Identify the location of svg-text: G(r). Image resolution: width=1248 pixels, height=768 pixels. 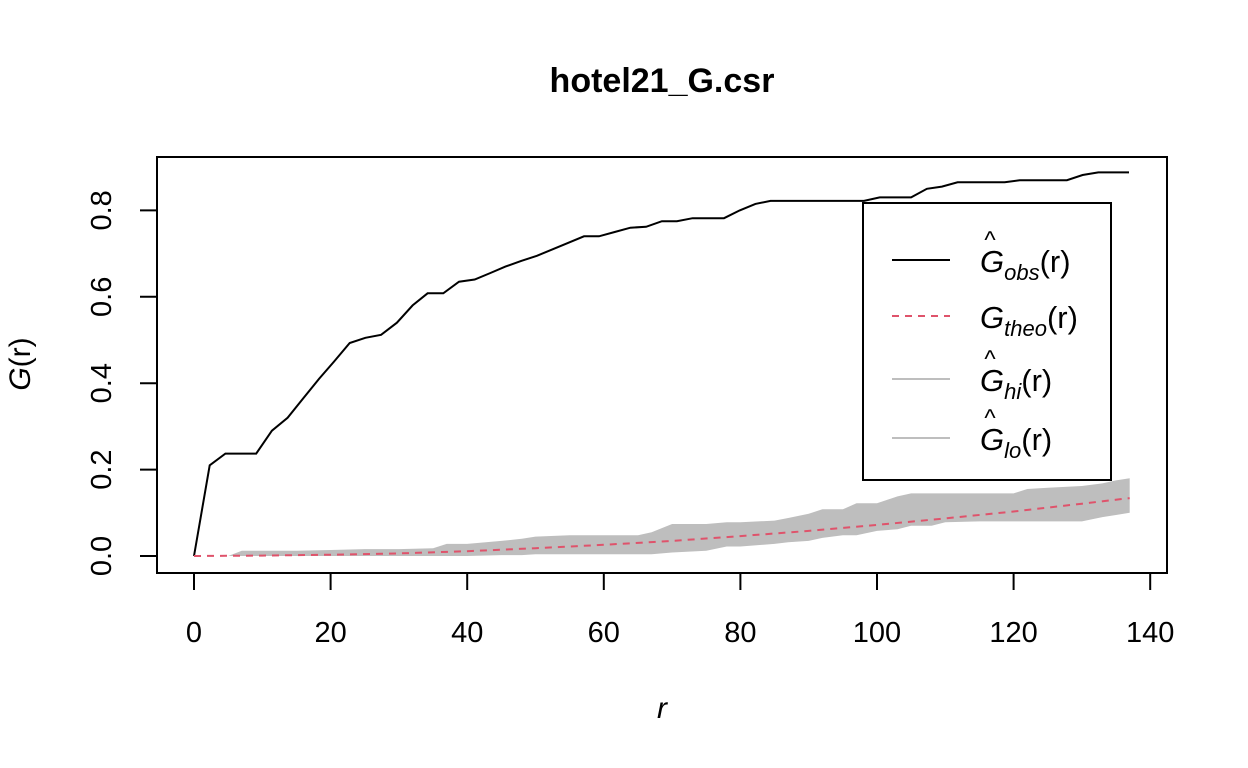
(20, 363).